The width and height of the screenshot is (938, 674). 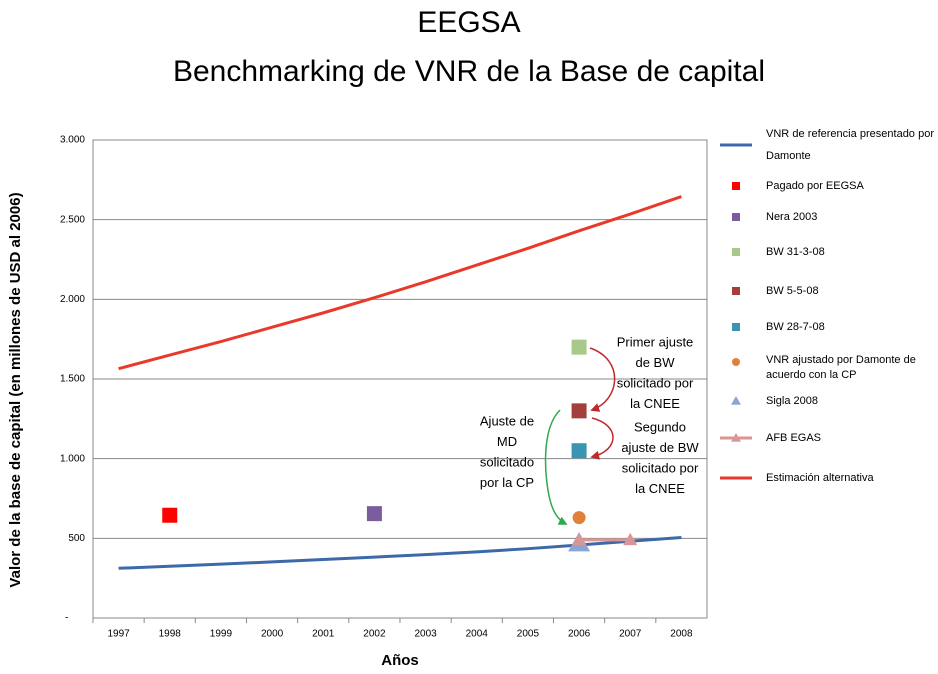 What do you see at coordinates (66, 618) in the screenshot?
I see `y-tick-label: -` at bounding box center [66, 618].